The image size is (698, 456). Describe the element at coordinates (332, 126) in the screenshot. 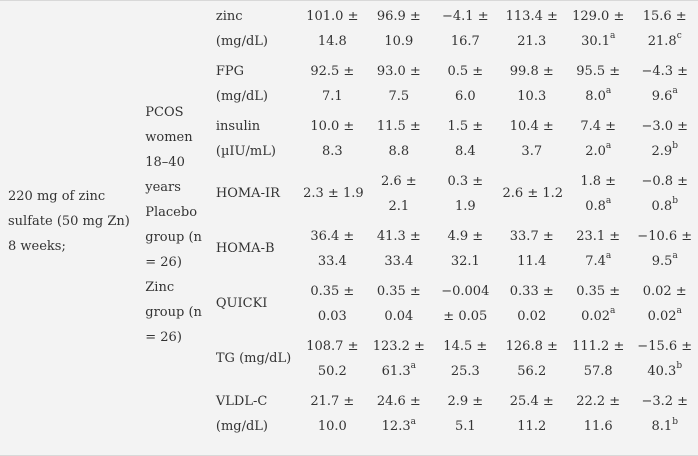

I see `value-mean: 10.0 ±` at that location.